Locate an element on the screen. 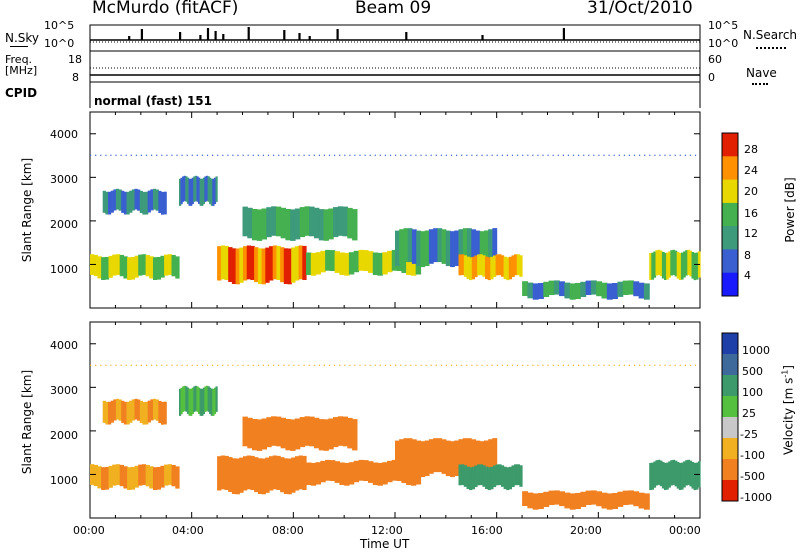 Image resolution: width=800 pixels, height=554 pixels. nsearch-lo-label: 10^0 is located at coordinates (723, 43).